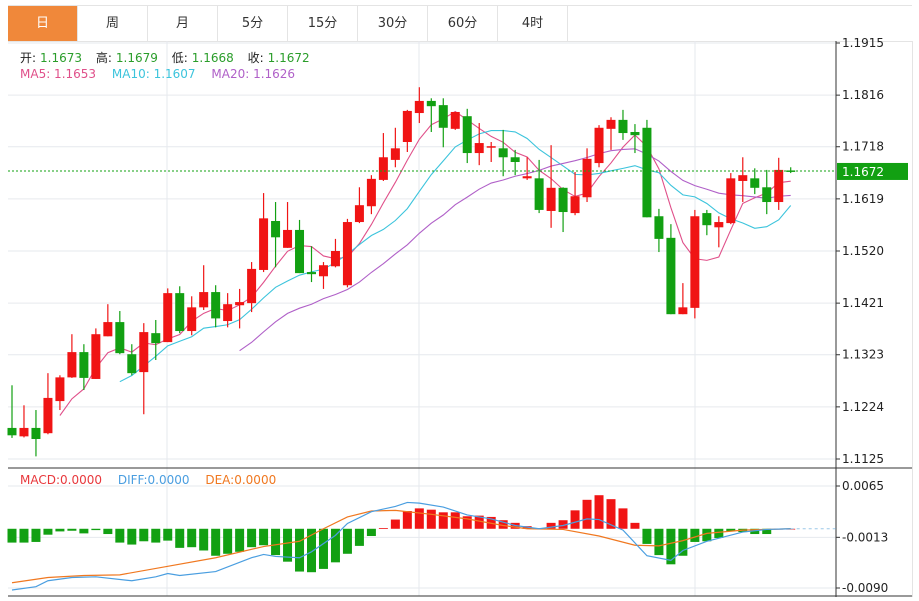 This screenshot has height=601, width=919. Describe the element at coordinates (463, 23) in the screenshot. I see `tab-60min: 60分` at that location.